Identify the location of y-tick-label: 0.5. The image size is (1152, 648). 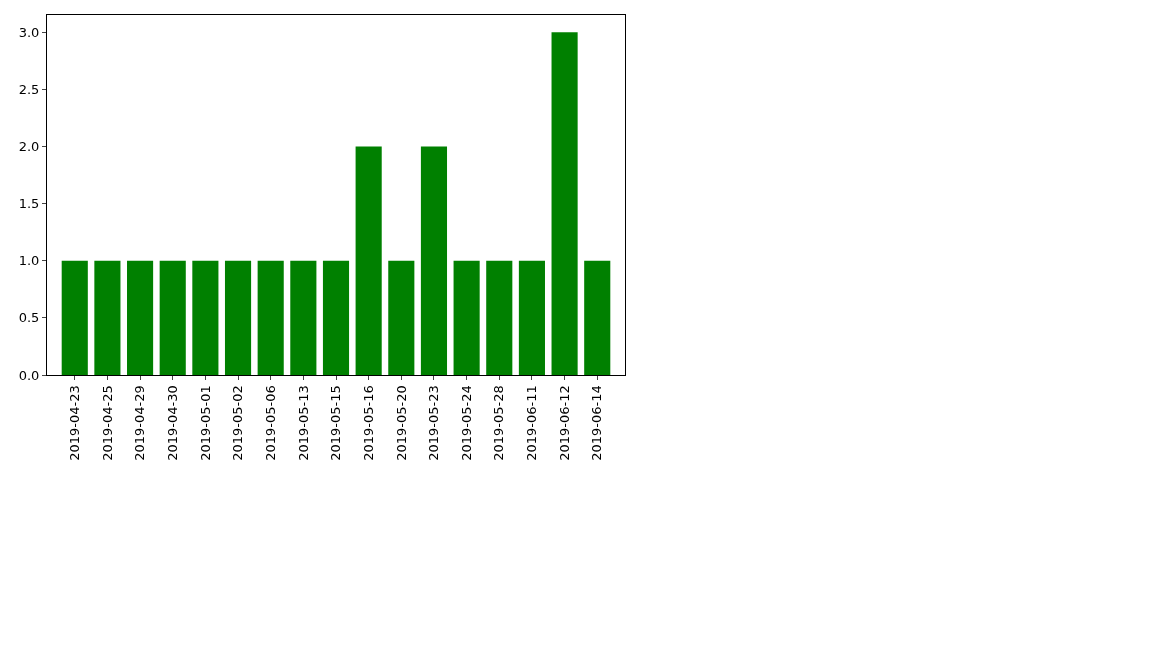
(29, 318).